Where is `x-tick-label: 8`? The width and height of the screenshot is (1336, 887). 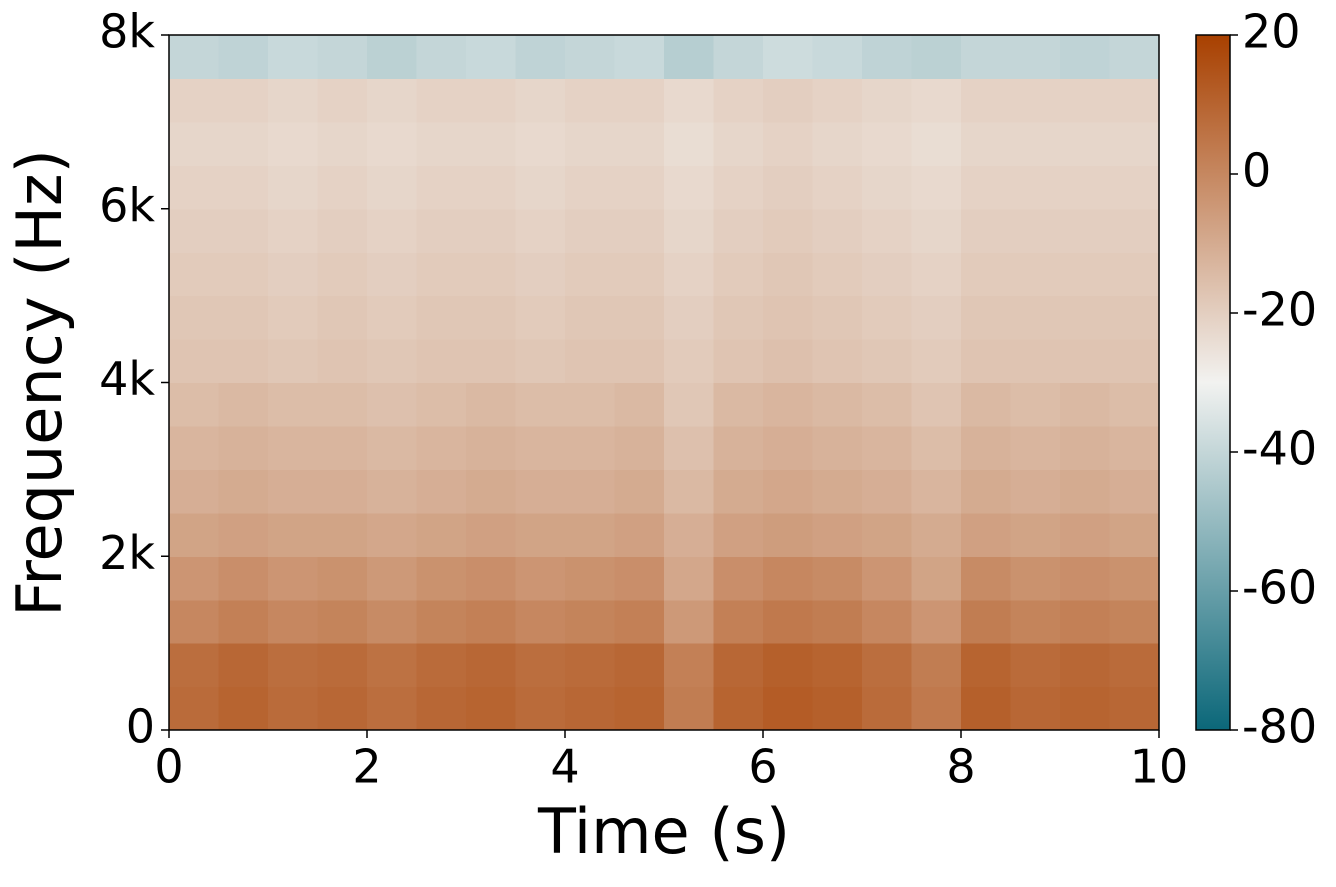 x-tick-label: 8 is located at coordinates (960, 767).